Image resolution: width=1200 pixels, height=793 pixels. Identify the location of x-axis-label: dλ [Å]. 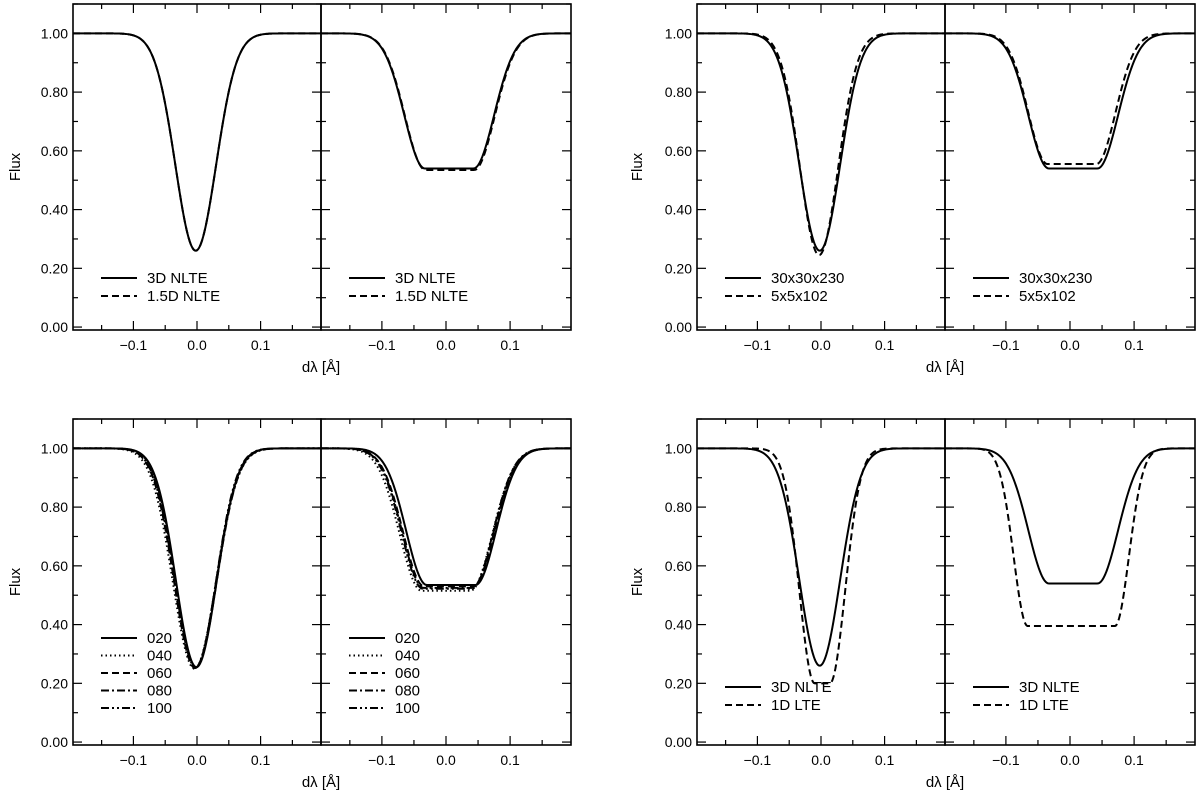
(321, 782).